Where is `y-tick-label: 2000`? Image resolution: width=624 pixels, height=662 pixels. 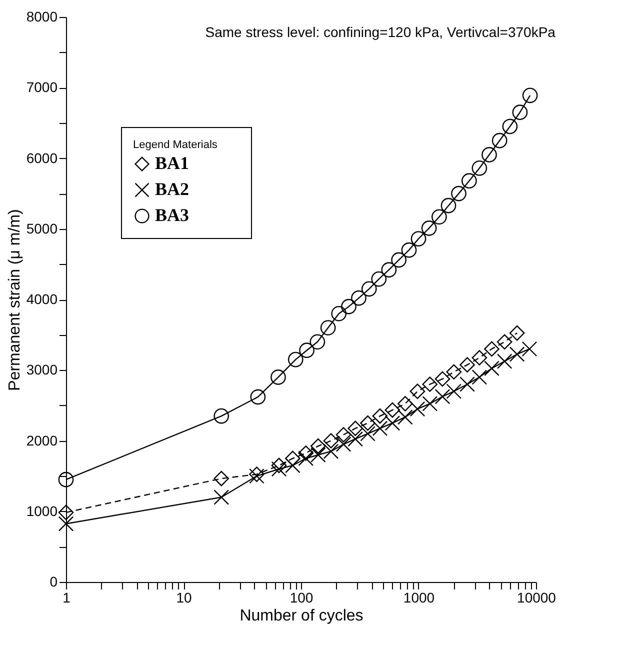
y-tick-label: 2000 is located at coordinates (42, 440).